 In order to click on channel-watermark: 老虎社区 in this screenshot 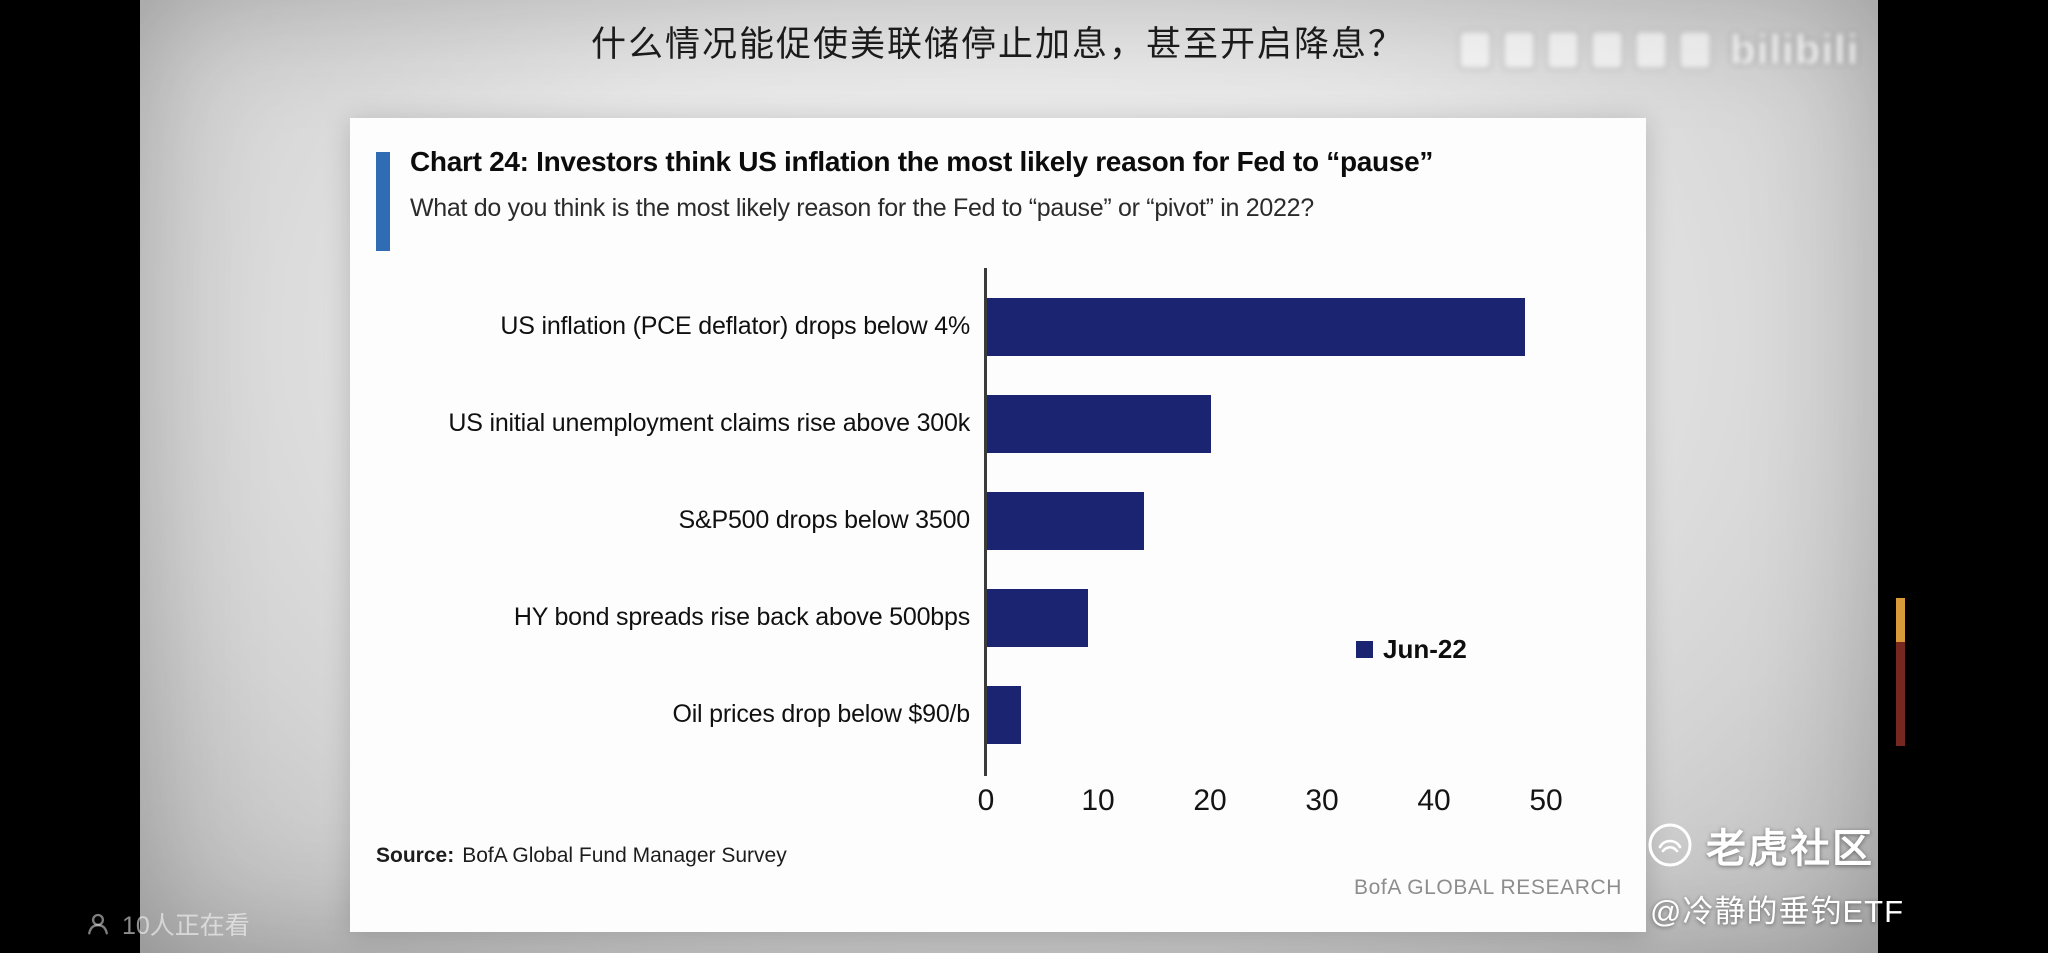, I will do `click(1760, 845)`.